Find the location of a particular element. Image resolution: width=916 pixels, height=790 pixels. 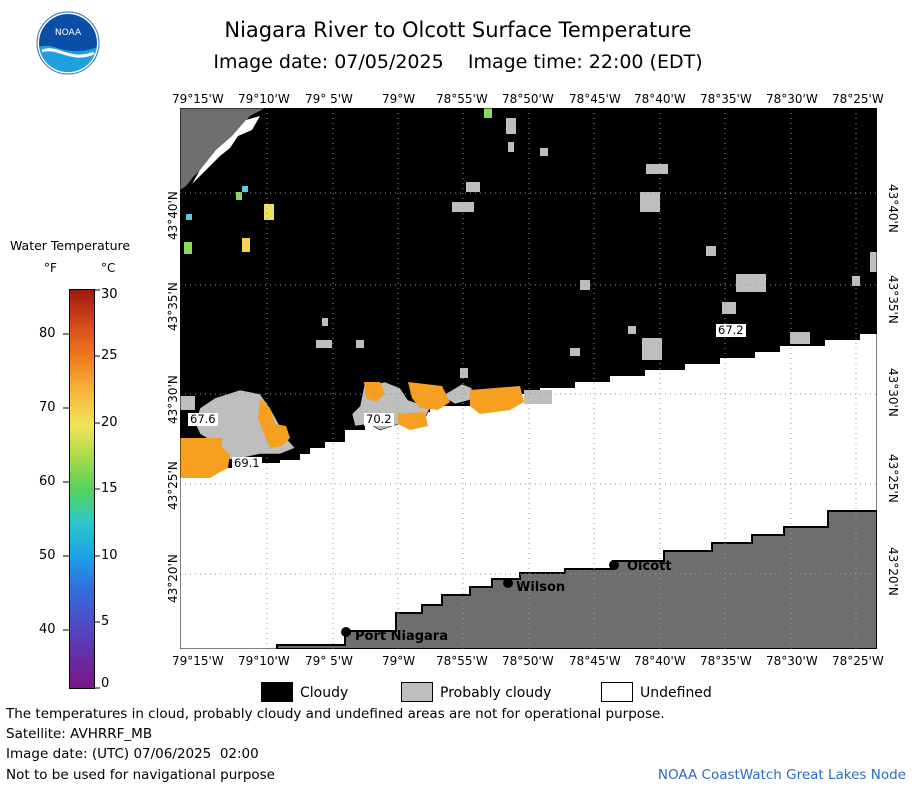

lon-label-top: 79°15'W is located at coordinates (198, 99).